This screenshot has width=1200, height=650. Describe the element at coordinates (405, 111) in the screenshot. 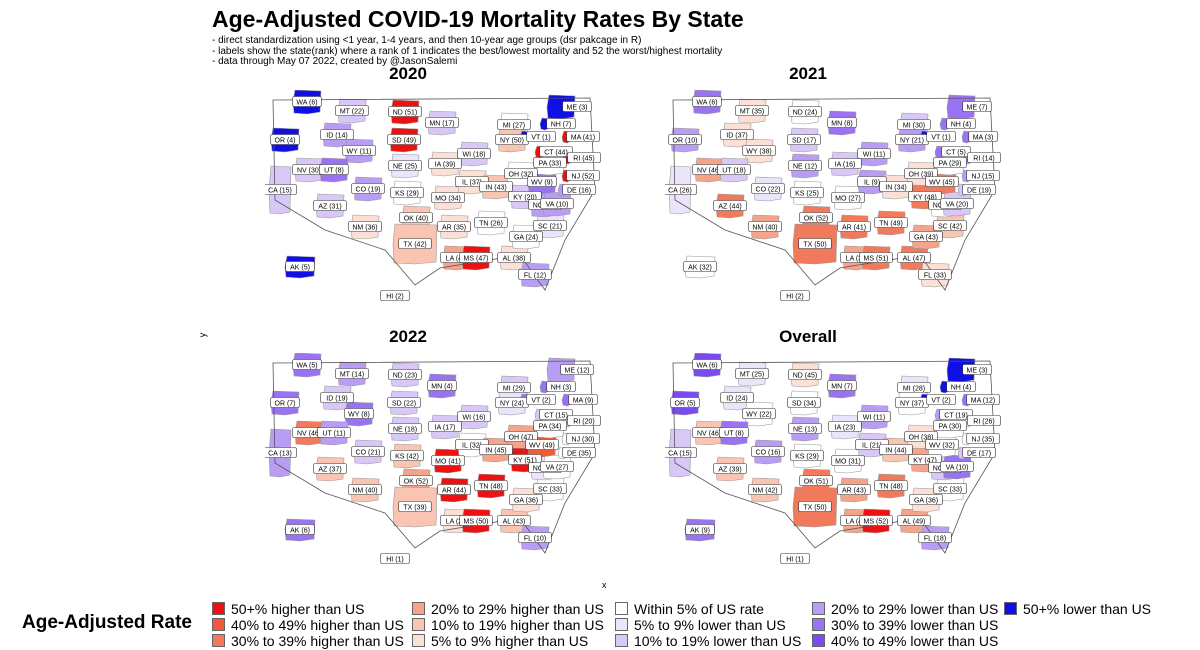

I see `state-label: ND (51)` at that location.